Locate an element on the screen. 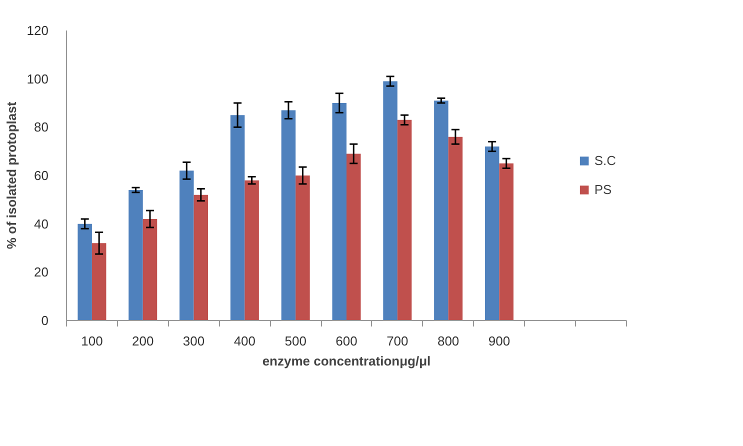 This screenshot has height=446, width=743. x-tick-label: 300 is located at coordinates (193, 341).